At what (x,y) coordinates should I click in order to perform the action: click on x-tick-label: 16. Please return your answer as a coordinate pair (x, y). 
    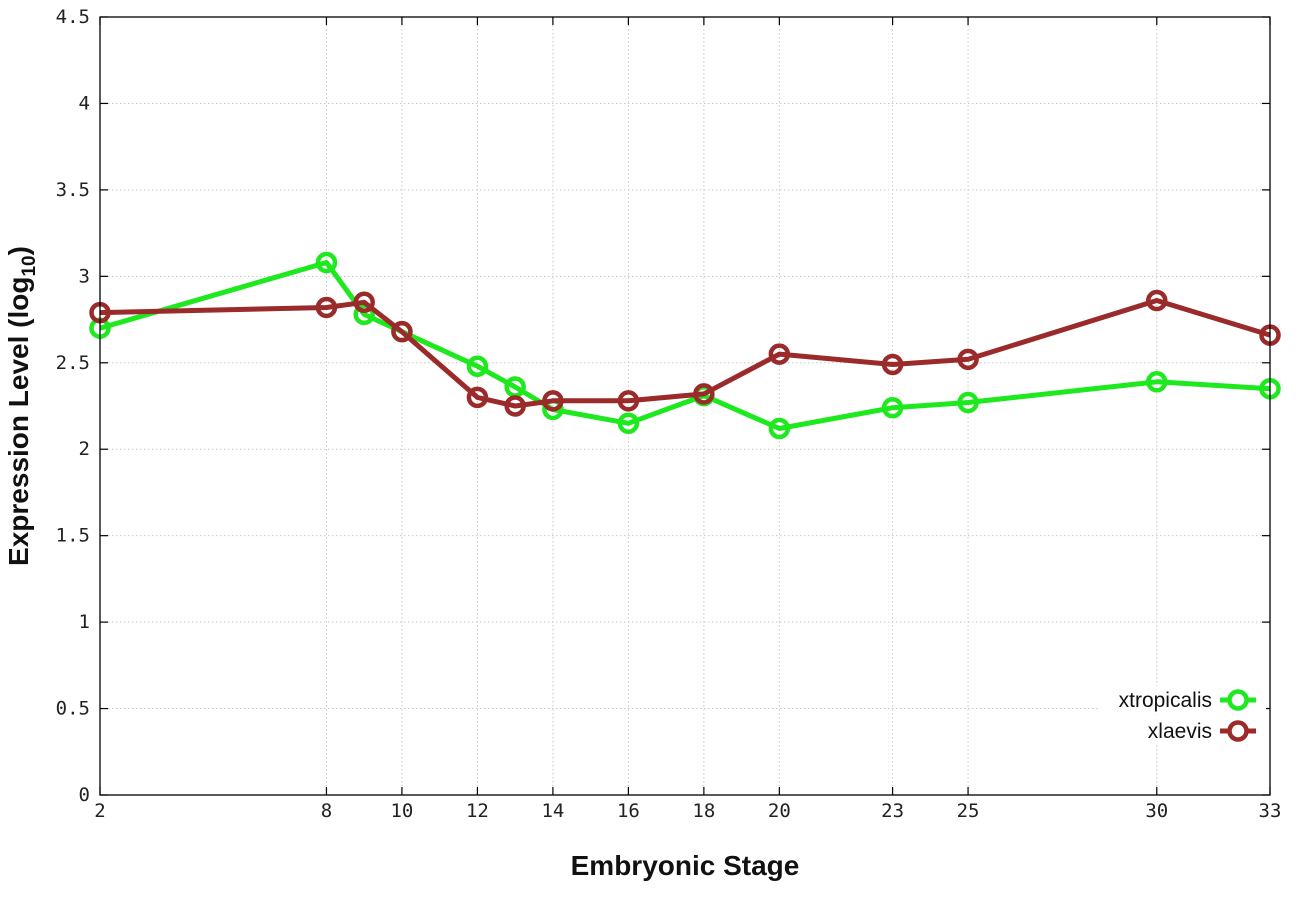
    Looking at the image, I should click on (628, 811).